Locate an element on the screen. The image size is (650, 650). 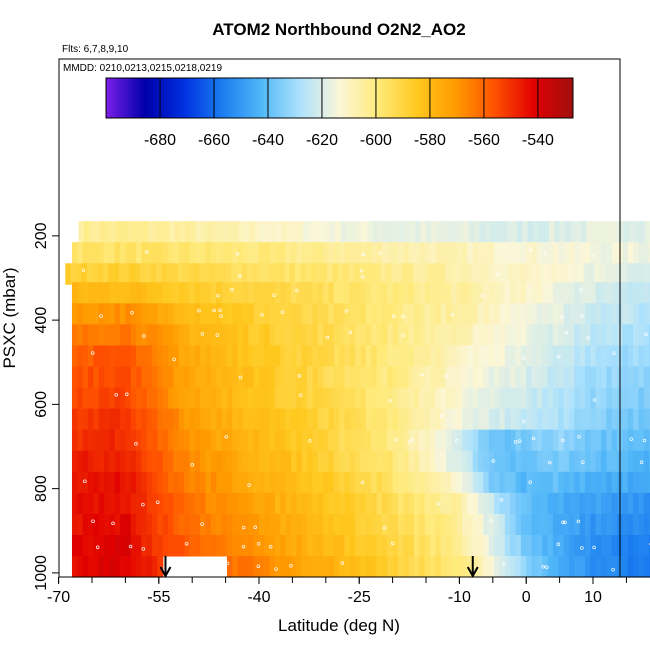
x-tick-label: -25 is located at coordinates (359, 597).